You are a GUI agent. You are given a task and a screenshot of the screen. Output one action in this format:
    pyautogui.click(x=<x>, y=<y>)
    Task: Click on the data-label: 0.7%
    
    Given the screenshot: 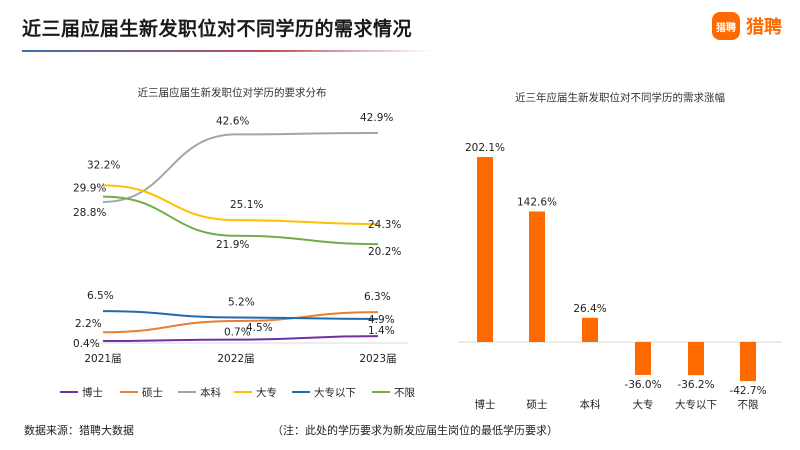 What is the action you would take?
    pyautogui.click(x=237, y=333)
    